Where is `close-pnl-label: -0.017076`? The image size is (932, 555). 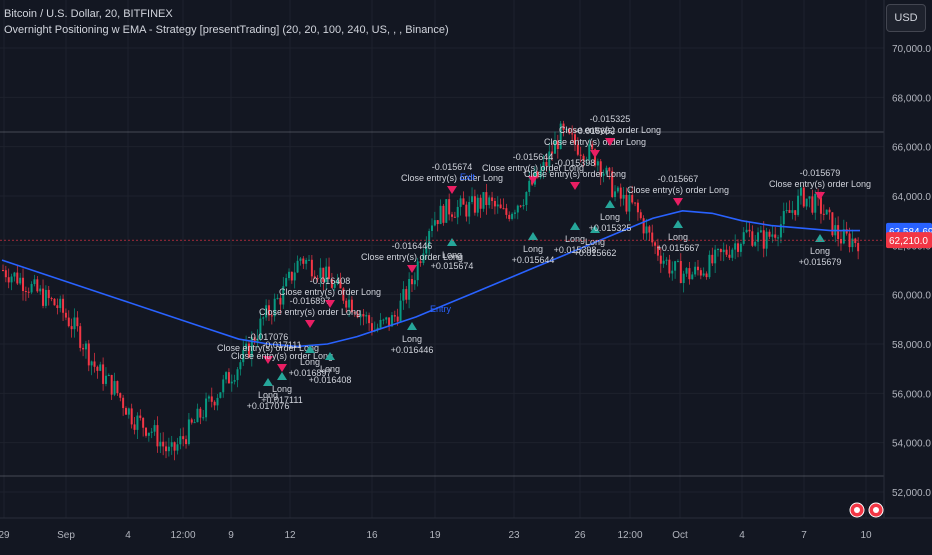 close-pnl-label: -0.017076 is located at coordinates (268, 337).